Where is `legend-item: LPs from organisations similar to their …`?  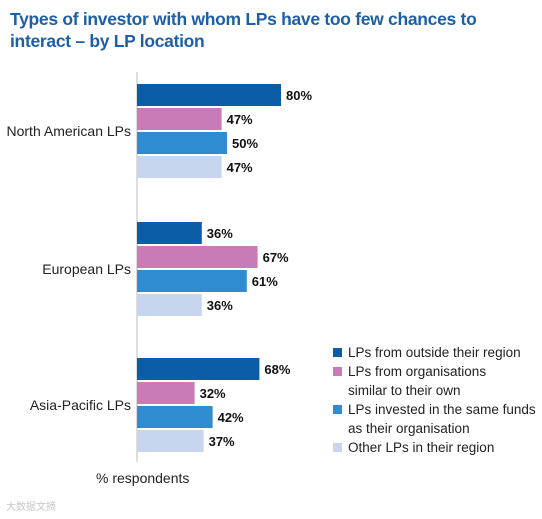
legend-item: LPs from organisations similar to their … is located at coordinates (434, 381).